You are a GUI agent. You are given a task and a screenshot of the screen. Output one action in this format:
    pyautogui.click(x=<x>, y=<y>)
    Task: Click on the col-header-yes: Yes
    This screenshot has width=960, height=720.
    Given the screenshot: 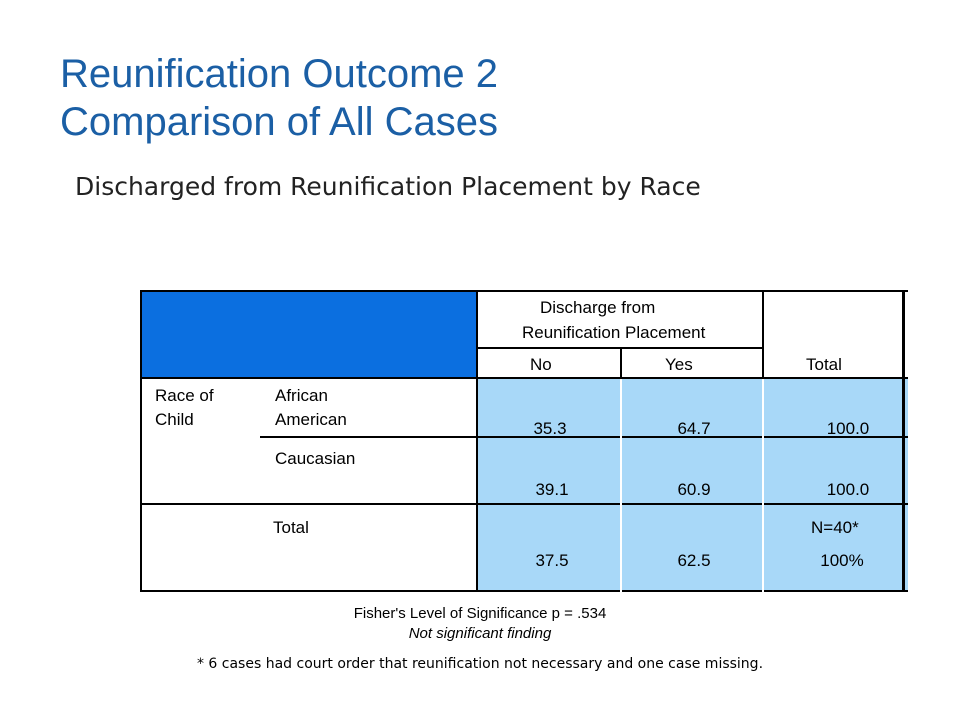 What is the action you would take?
    pyautogui.click(x=679, y=364)
    